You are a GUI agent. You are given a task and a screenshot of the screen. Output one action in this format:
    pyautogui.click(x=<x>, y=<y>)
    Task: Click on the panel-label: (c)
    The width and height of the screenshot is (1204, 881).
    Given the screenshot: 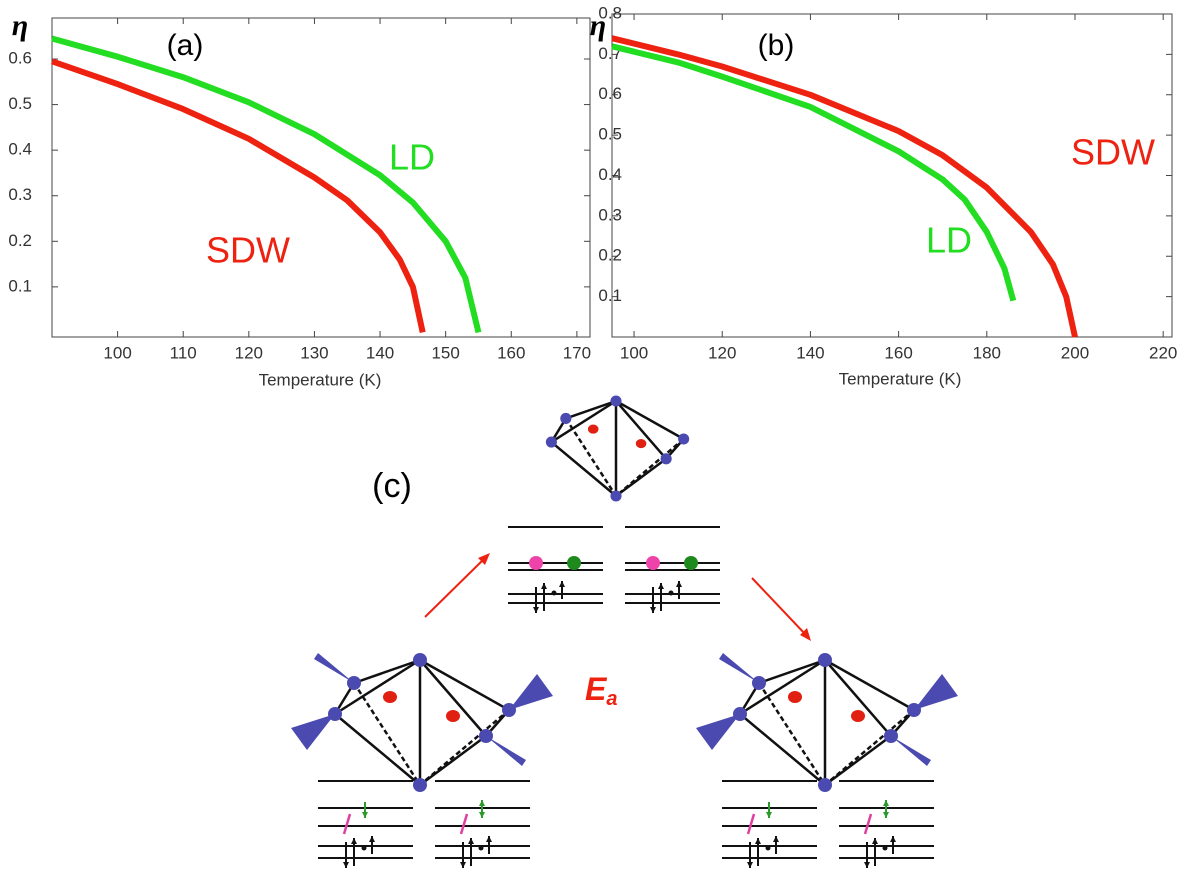 What is the action you would take?
    pyautogui.click(x=392, y=486)
    